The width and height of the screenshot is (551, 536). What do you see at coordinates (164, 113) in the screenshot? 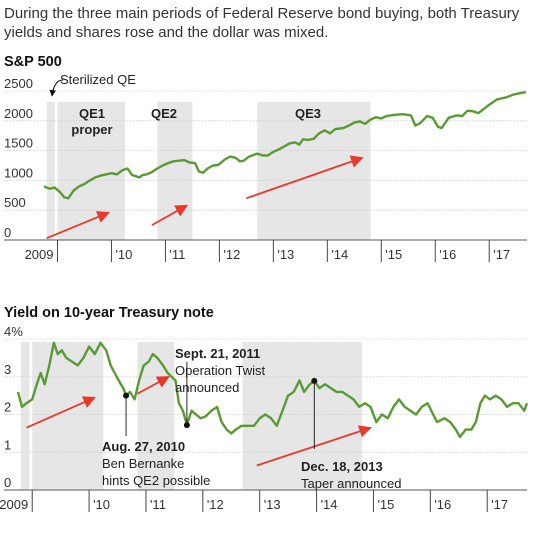
I see `qe2-label: QE2` at bounding box center [164, 113].